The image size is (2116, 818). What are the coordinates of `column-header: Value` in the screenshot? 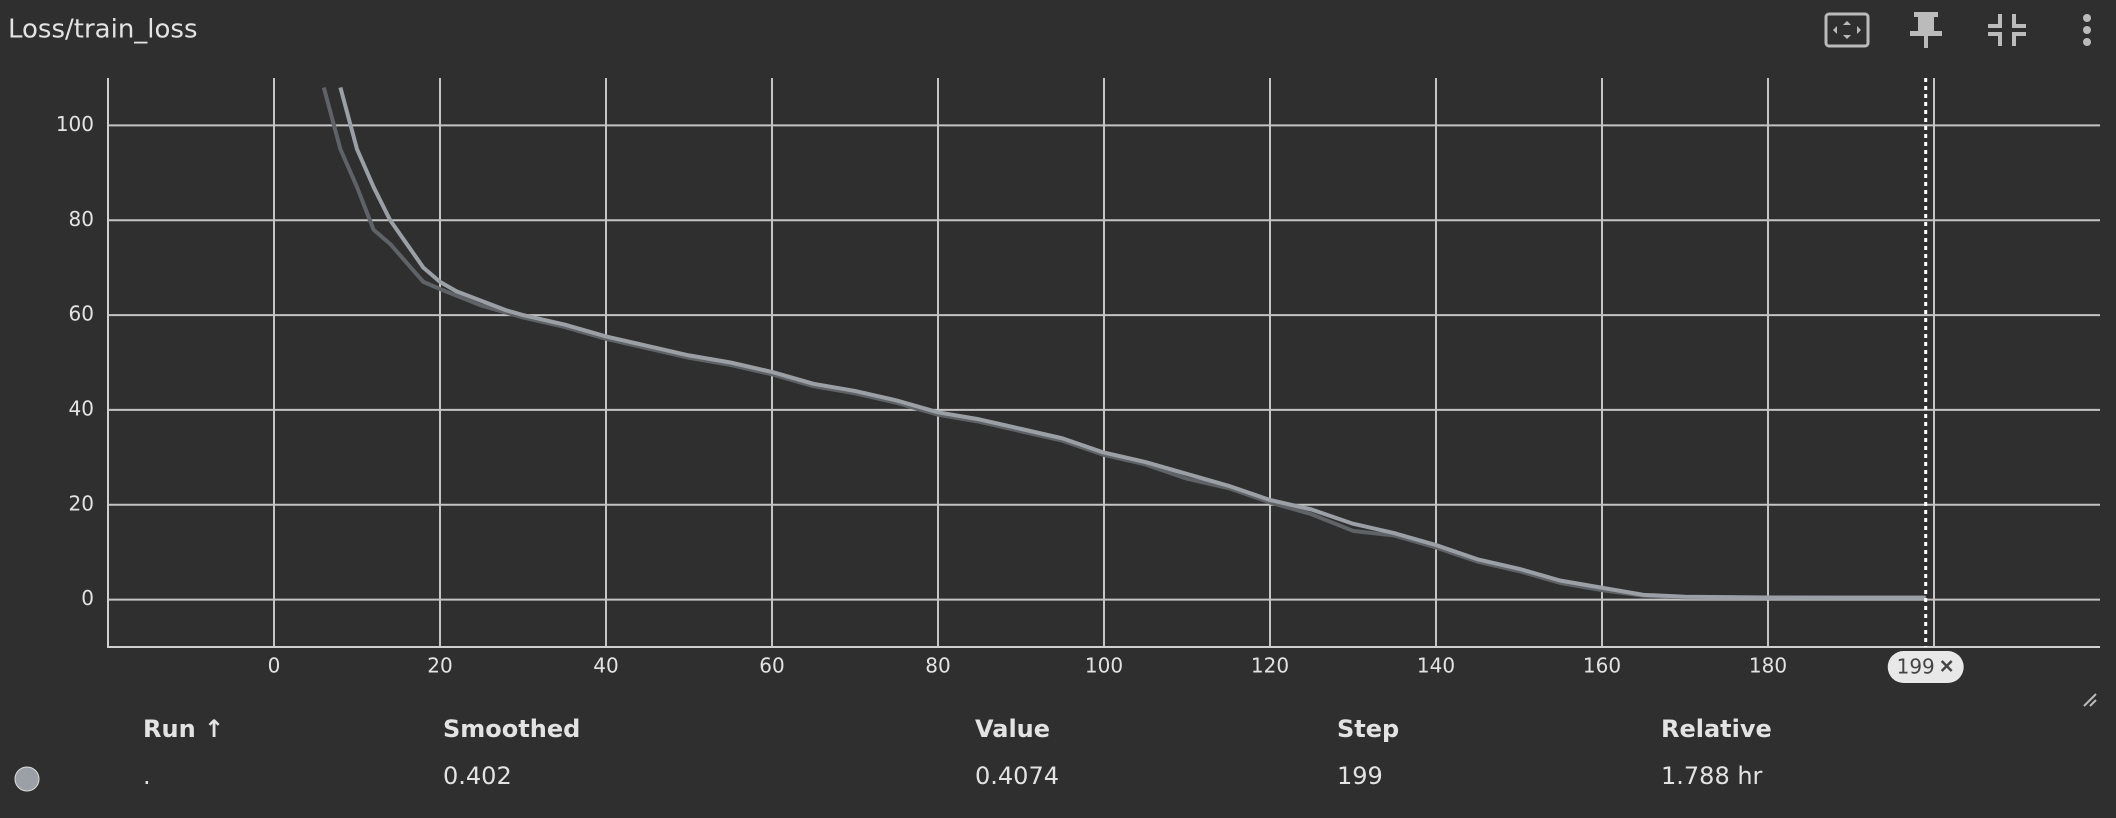 It's located at (1012, 729).